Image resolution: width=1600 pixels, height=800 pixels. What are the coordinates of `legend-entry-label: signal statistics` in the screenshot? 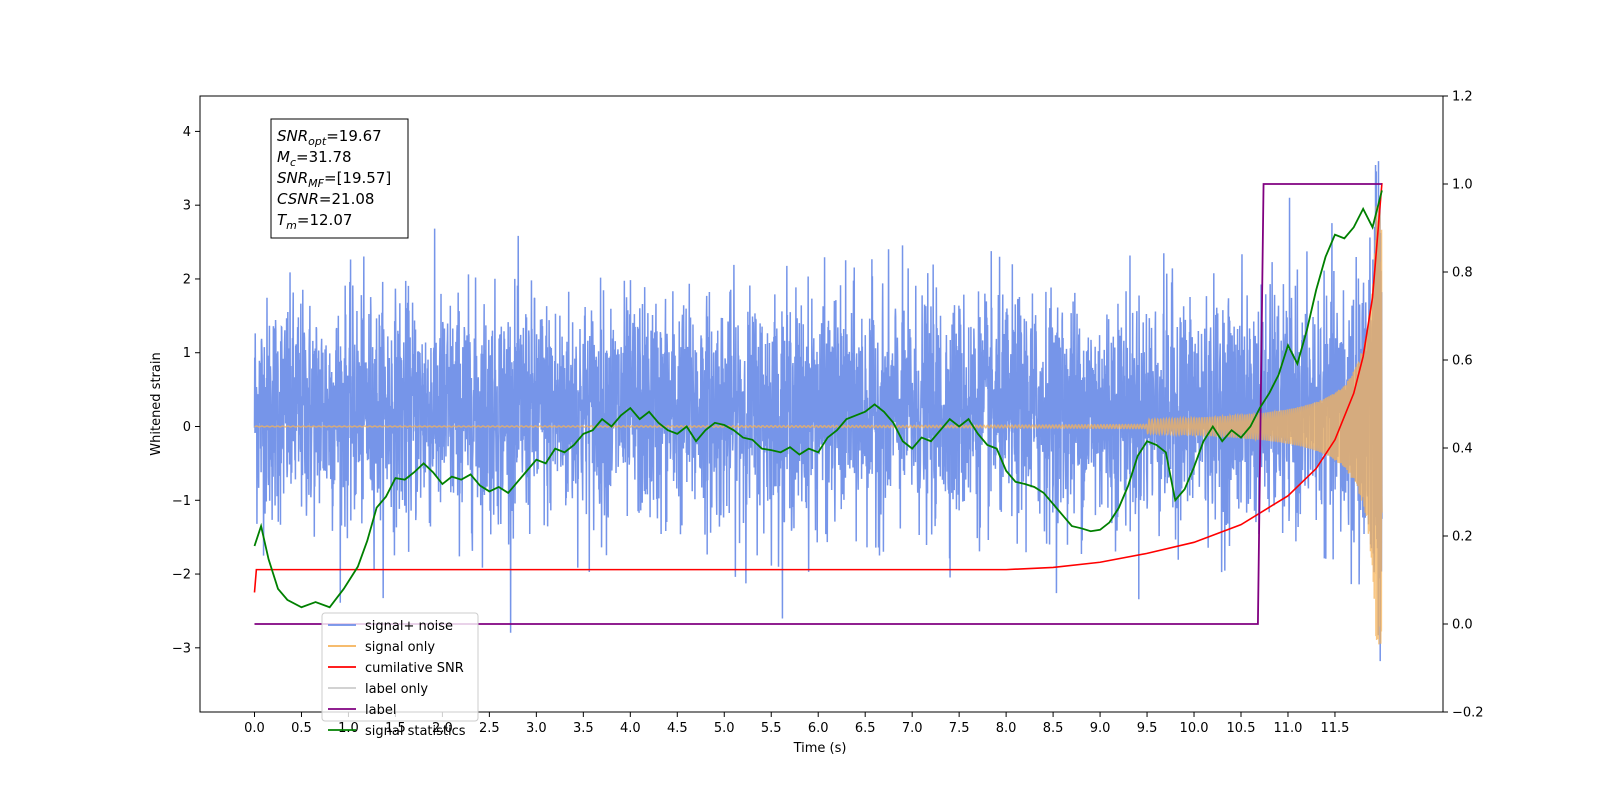 It's located at (415, 731).